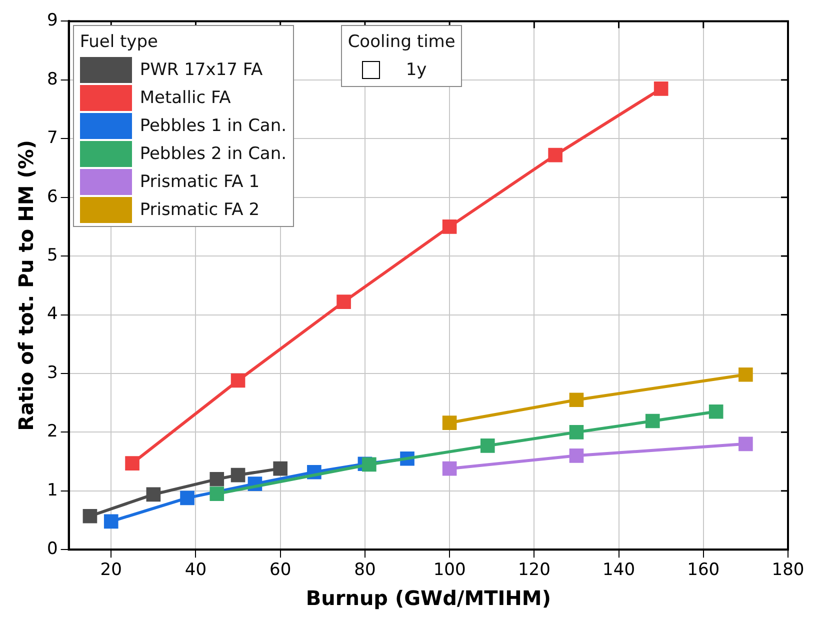  What do you see at coordinates (619, 570) in the screenshot?
I see `x-tick-label: 140` at bounding box center [619, 570].